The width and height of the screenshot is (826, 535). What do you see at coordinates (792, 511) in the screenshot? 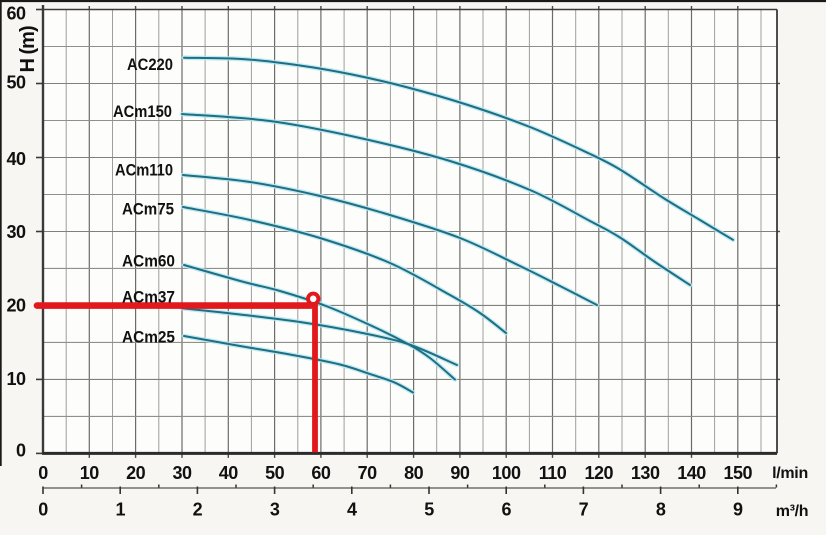
I see `svg-text: m³/h` at bounding box center [792, 511].